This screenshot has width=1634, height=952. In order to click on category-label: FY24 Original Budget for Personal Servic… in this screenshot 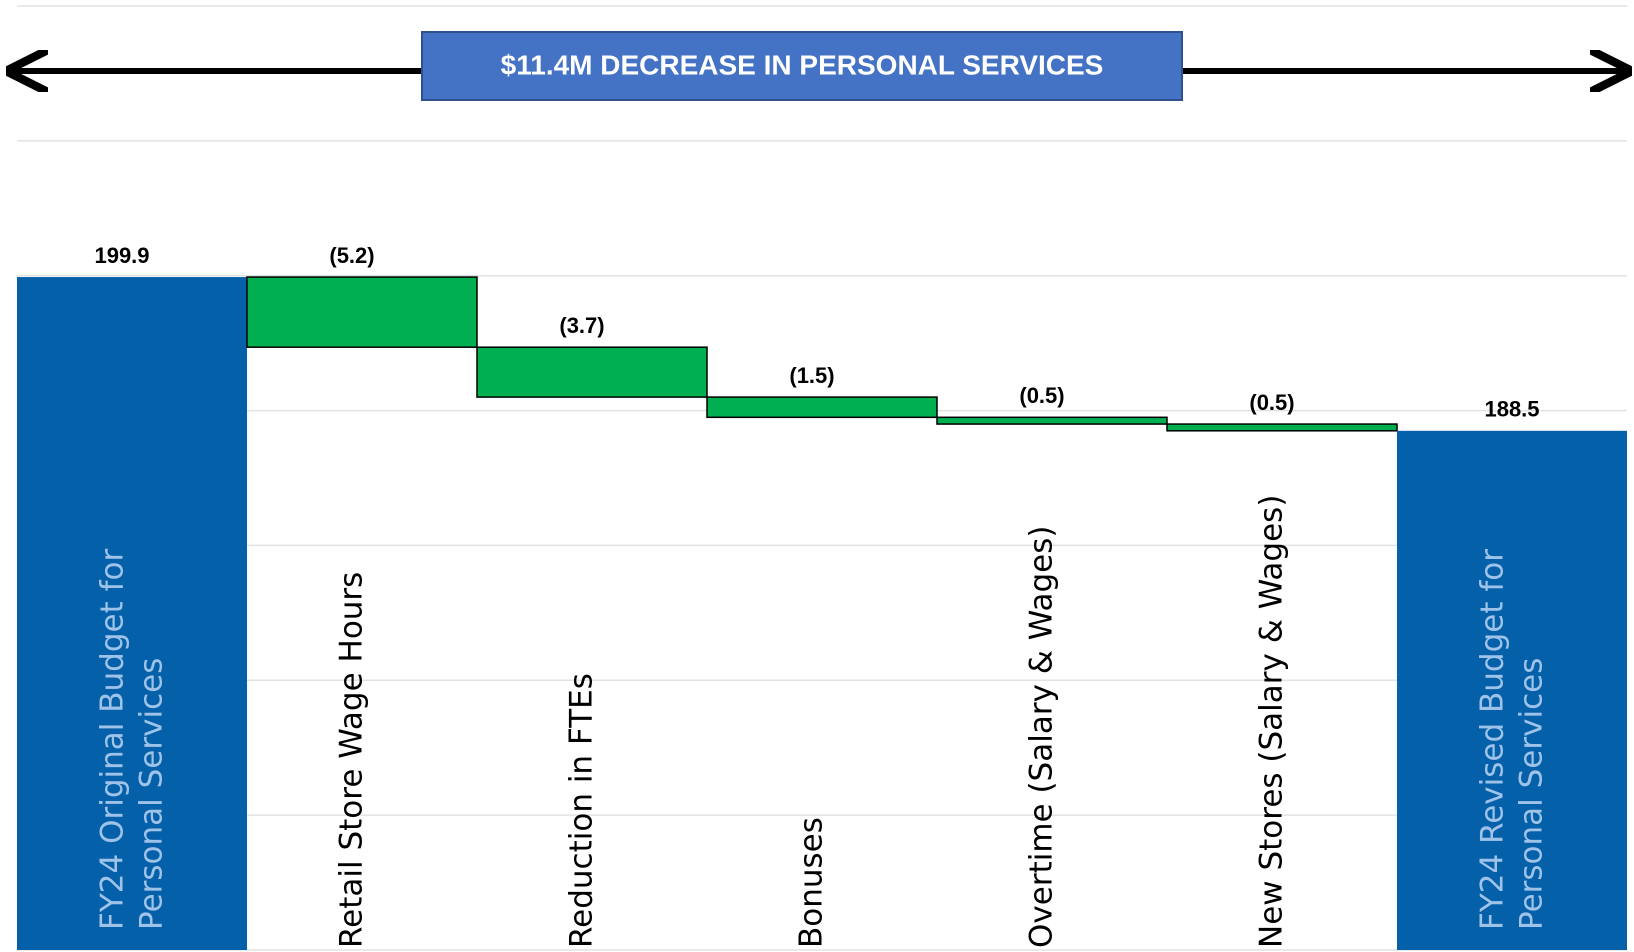, I will do `click(131, 739)`.